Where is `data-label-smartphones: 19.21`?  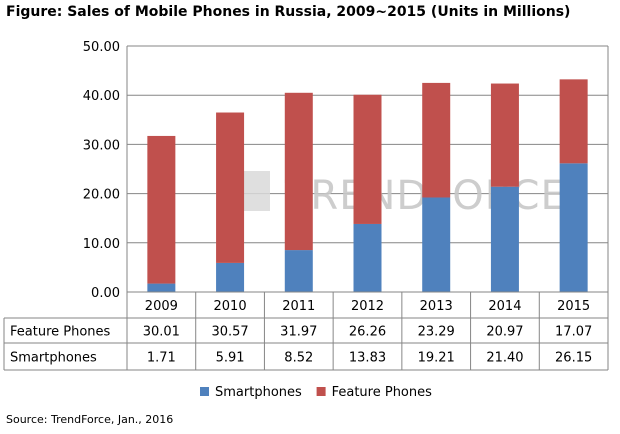 data-label-smartphones: 19.21 is located at coordinates (436, 358).